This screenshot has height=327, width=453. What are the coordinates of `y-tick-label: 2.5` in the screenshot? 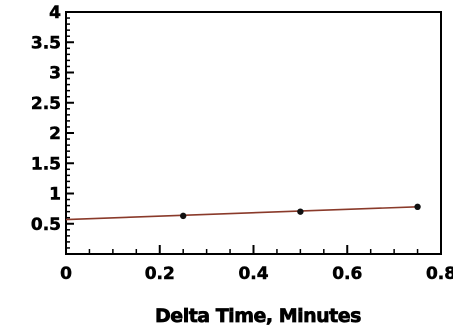 It's located at (46, 104).